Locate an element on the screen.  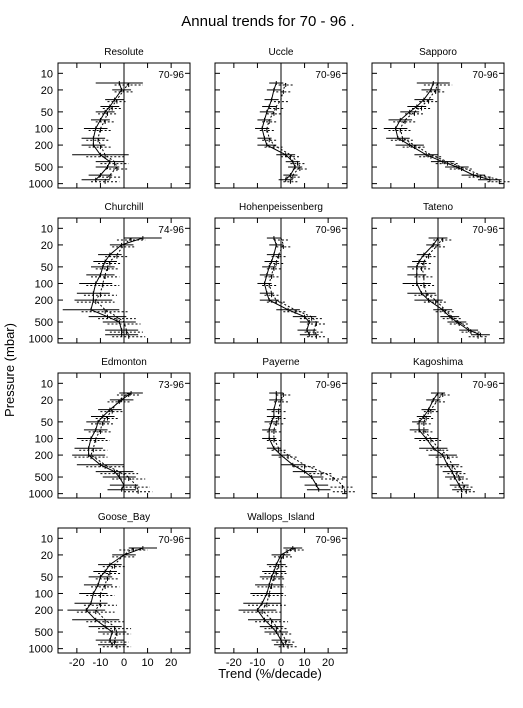
panel-title: Resolute is located at coordinates (124, 52).